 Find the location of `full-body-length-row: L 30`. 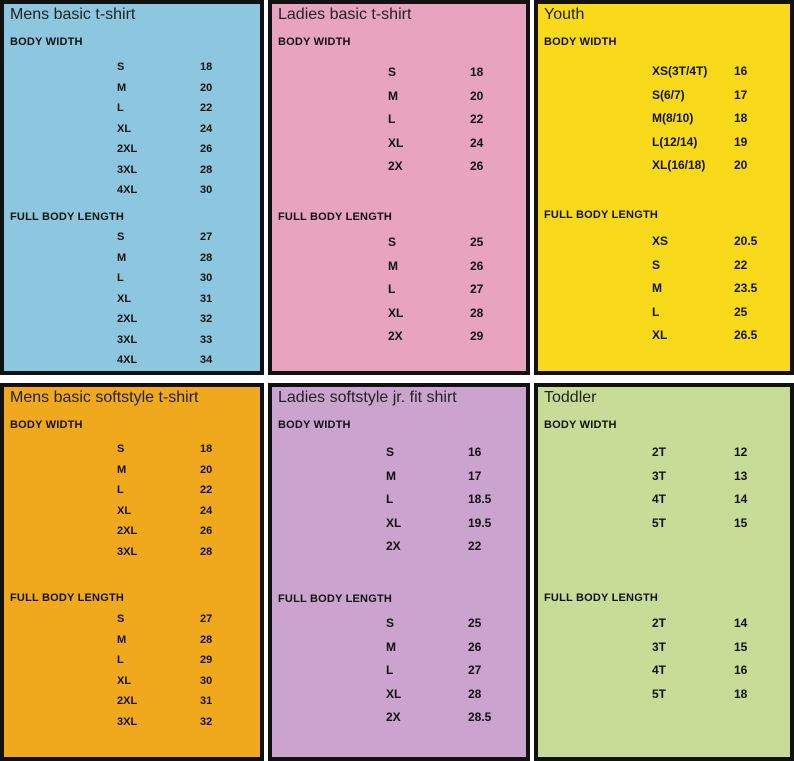

full-body-length-row: L 30 is located at coordinates (132, 280).